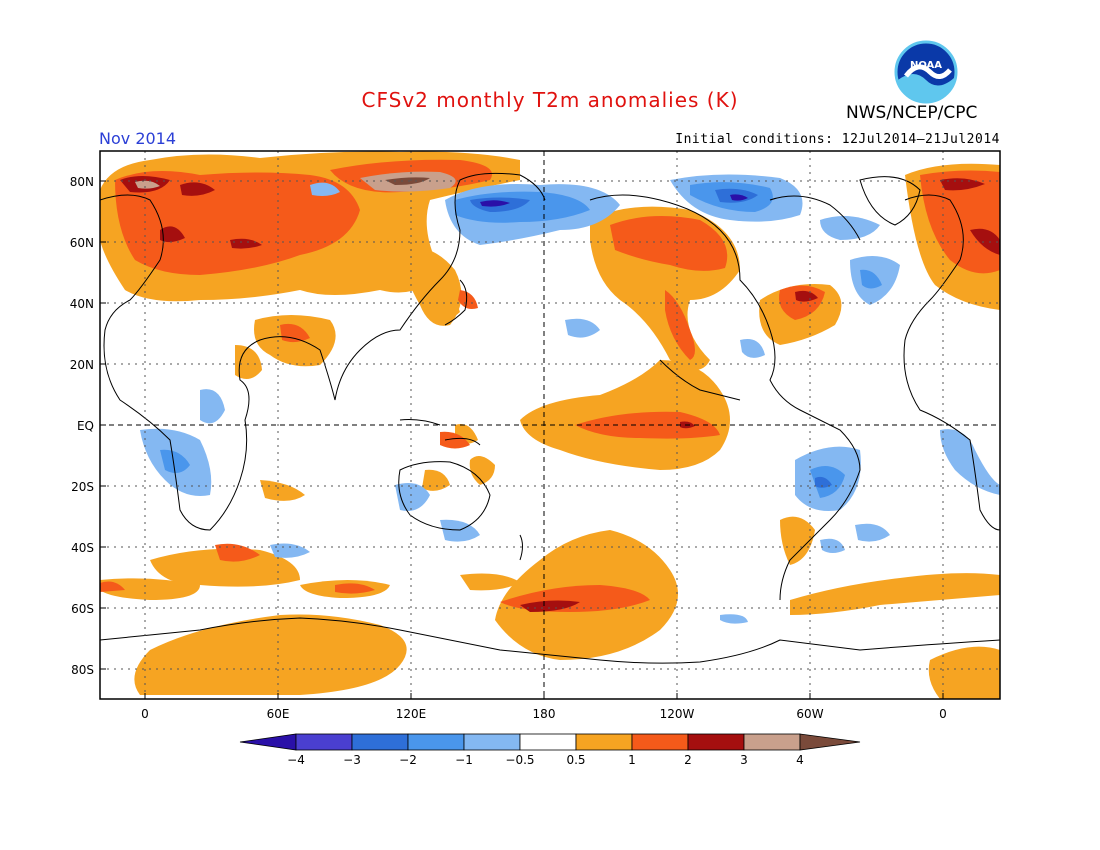  What do you see at coordinates (82, 487) in the screenshot?
I see `lat-label: 20S` at bounding box center [82, 487].